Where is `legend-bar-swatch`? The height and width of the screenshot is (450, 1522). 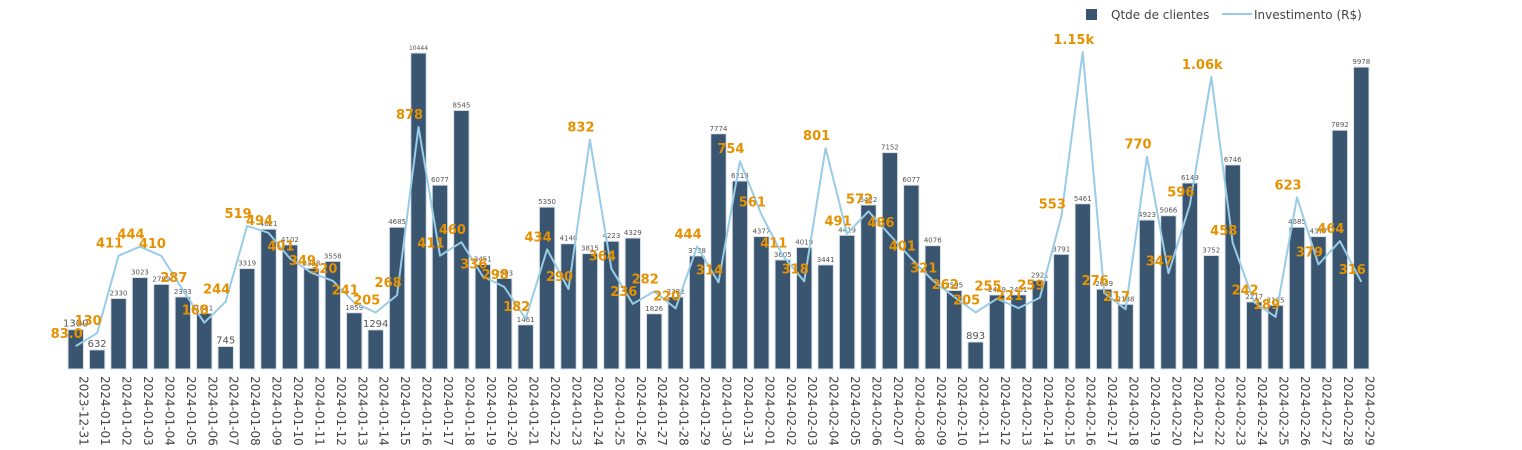 legend-bar-swatch is located at coordinates (1091, 14).